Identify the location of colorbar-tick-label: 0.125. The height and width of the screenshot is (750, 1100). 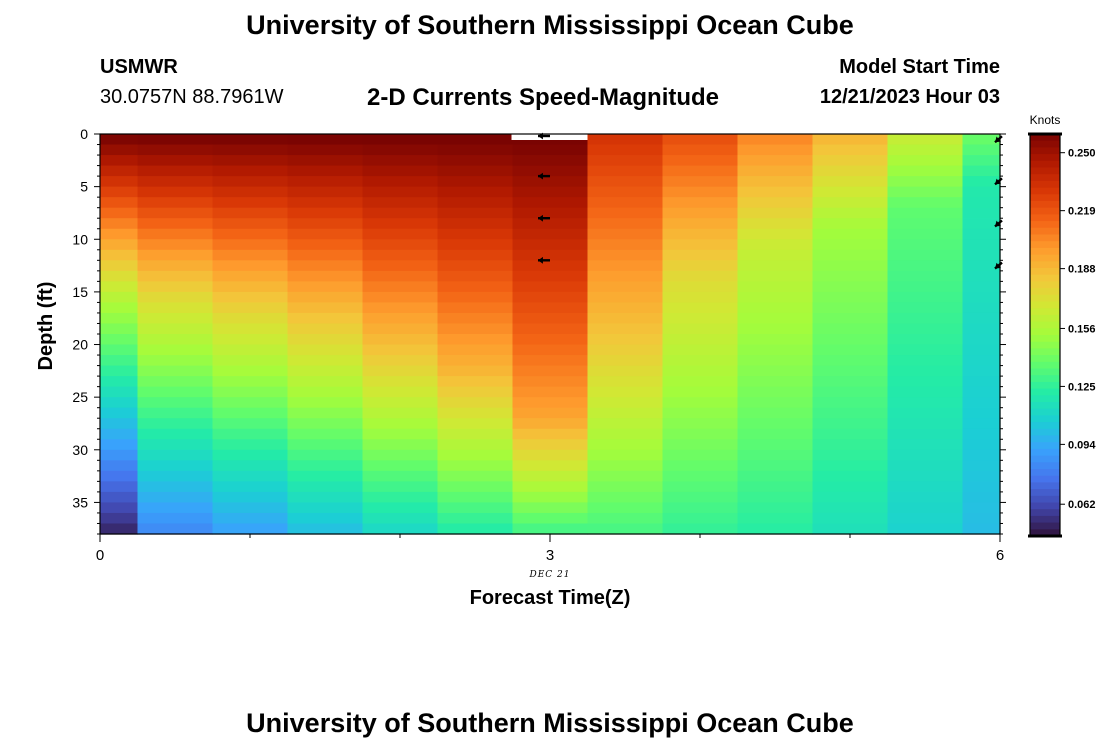
(1082, 387).